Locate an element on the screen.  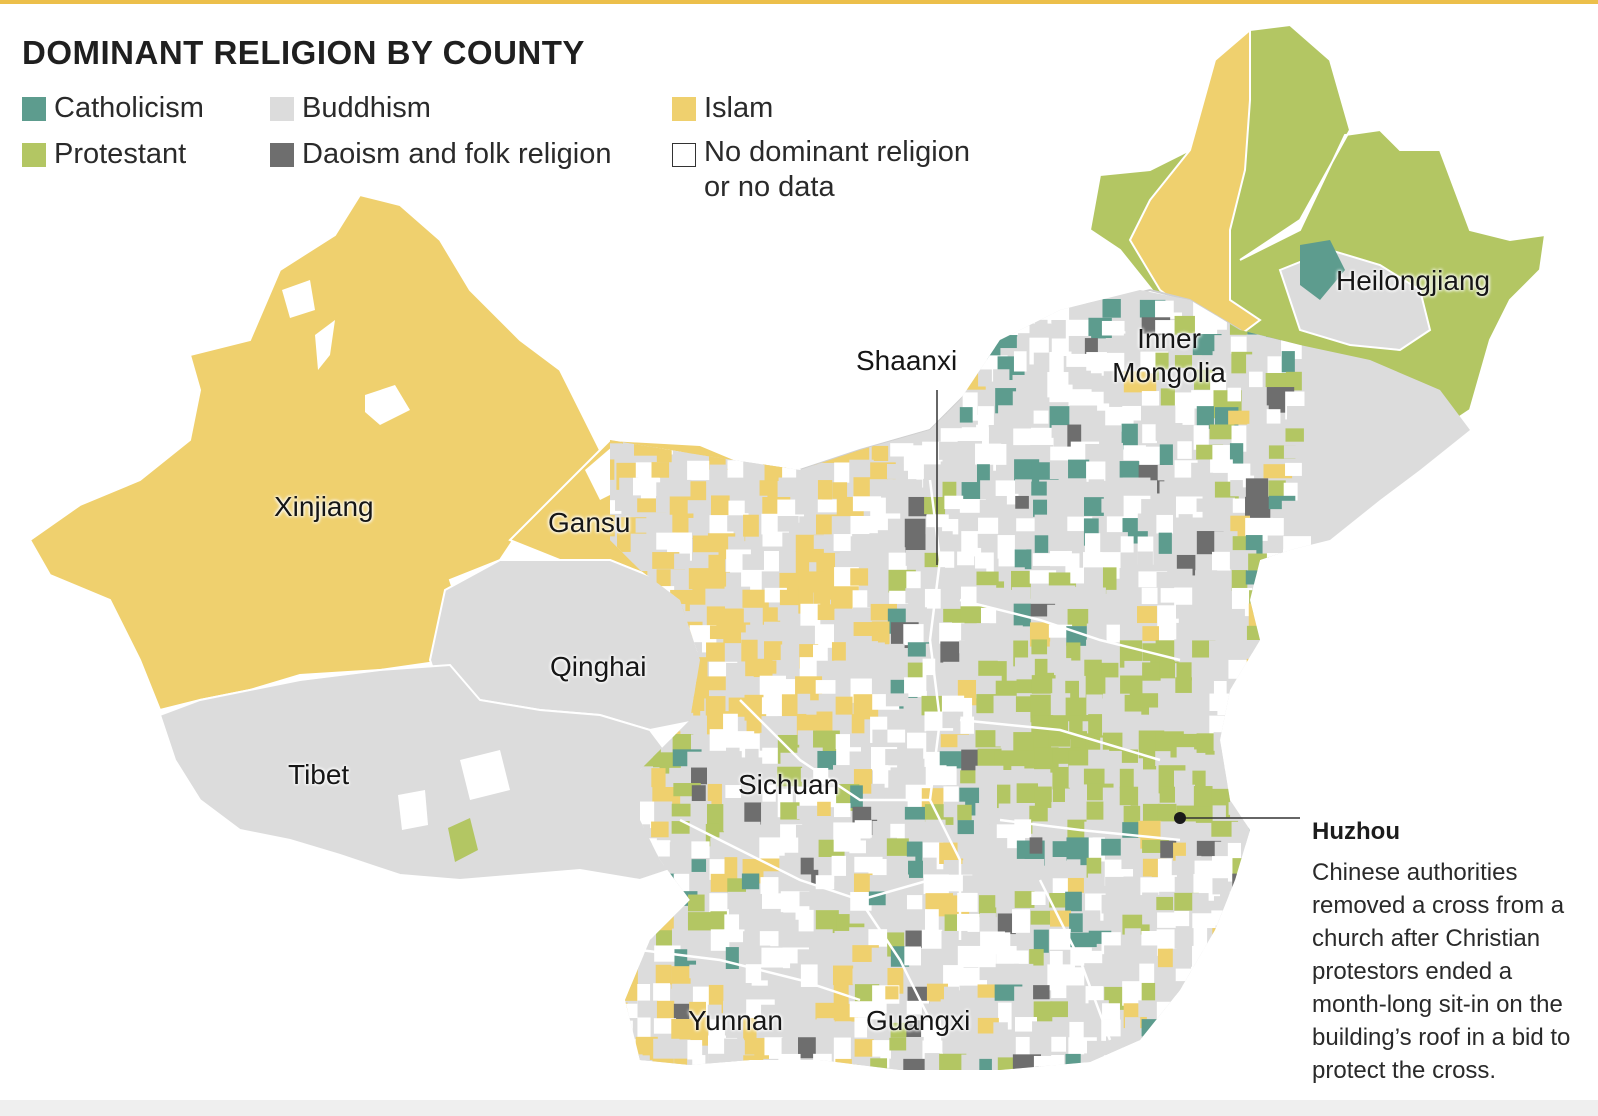
legend-item-buddhism: Buddhism is located at coordinates (350, 108).